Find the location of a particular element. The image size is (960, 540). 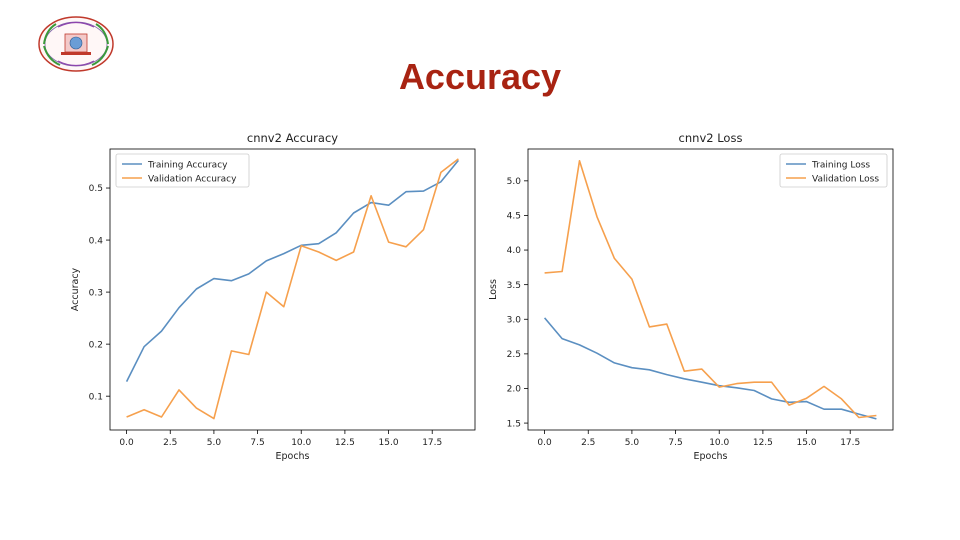

chart-title: cnnv2 Accuracy is located at coordinates (292, 138).